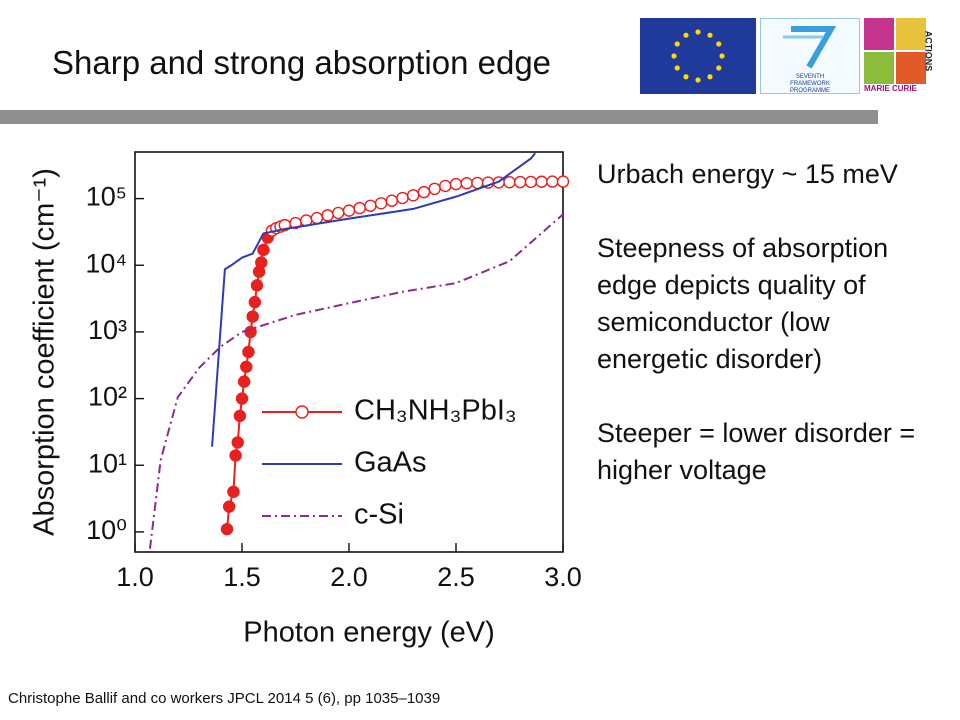 This screenshot has width=960, height=720. I want to click on fp7-logo: SEVENTH FRAMEWORK PROGRAMME, so click(810, 56).